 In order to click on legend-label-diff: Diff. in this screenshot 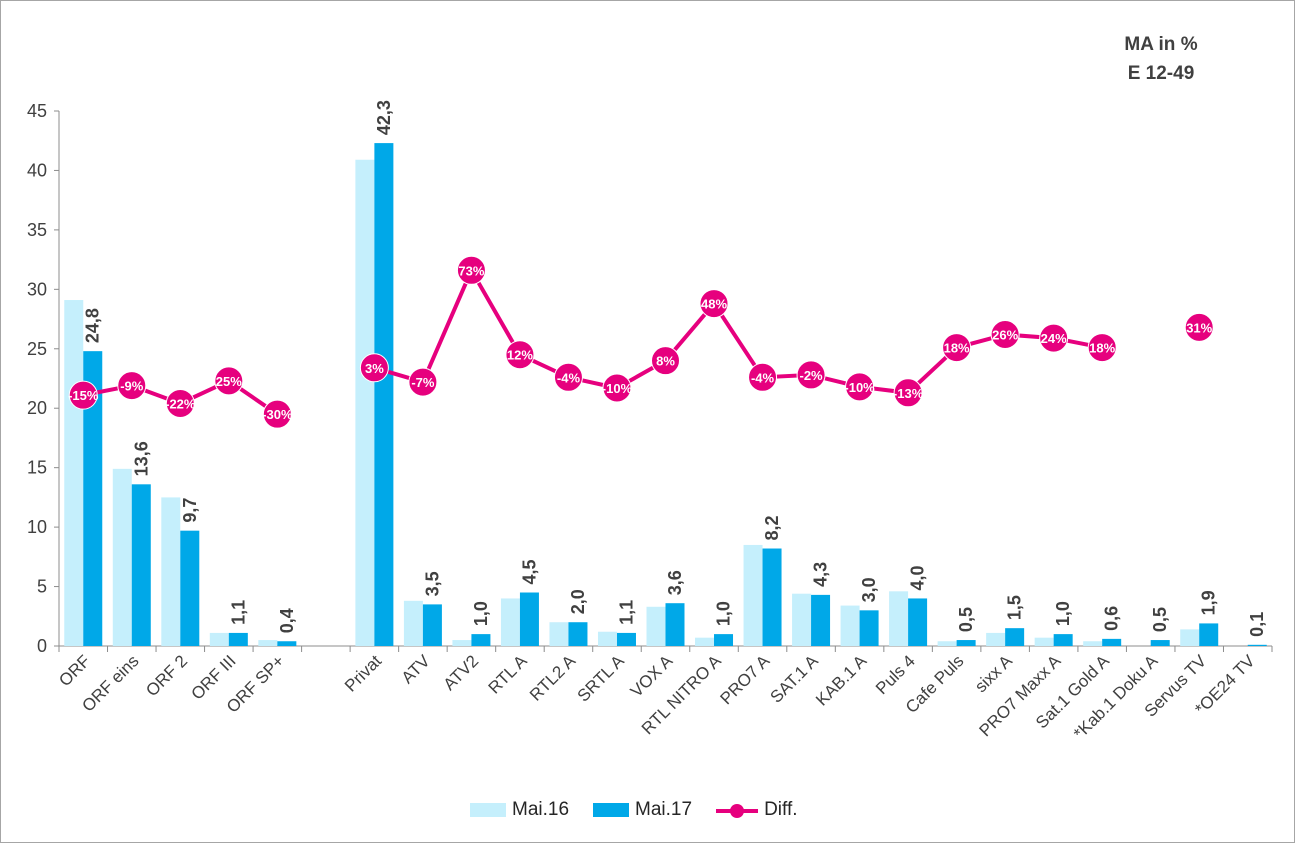, I will do `click(781, 809)`.